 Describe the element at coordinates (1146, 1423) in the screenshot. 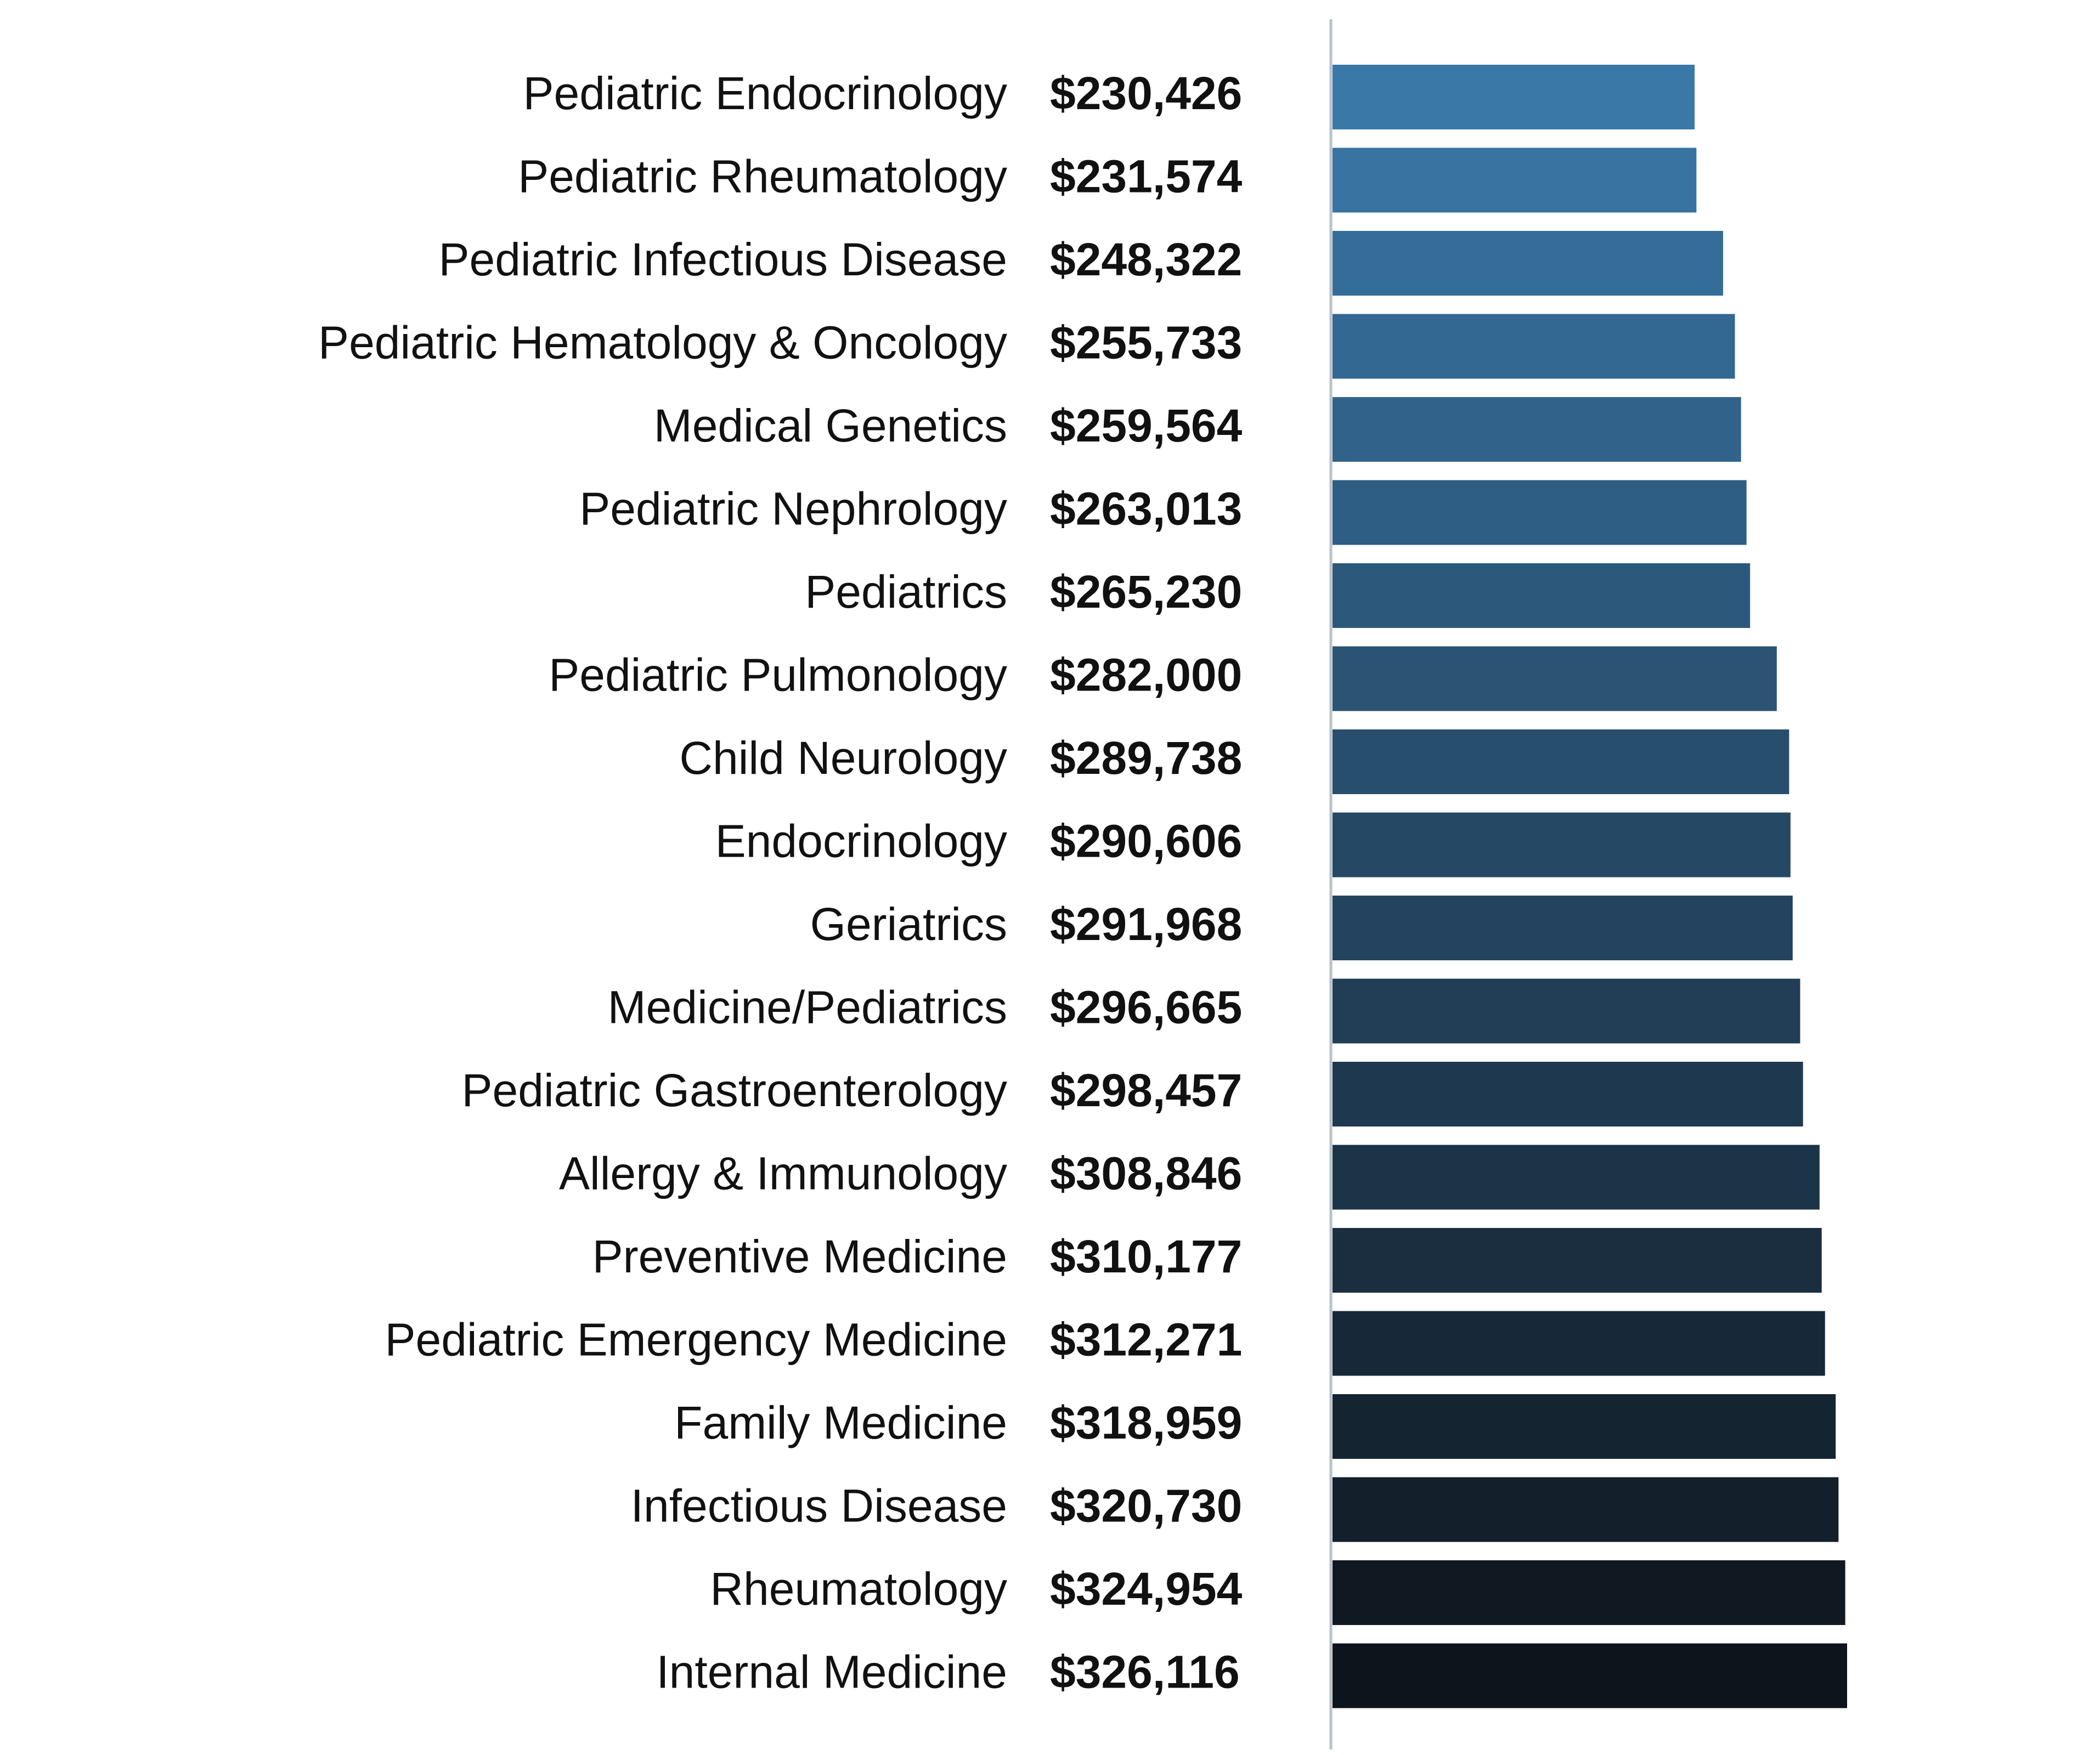

I see `value-label: $318,959` at that location.